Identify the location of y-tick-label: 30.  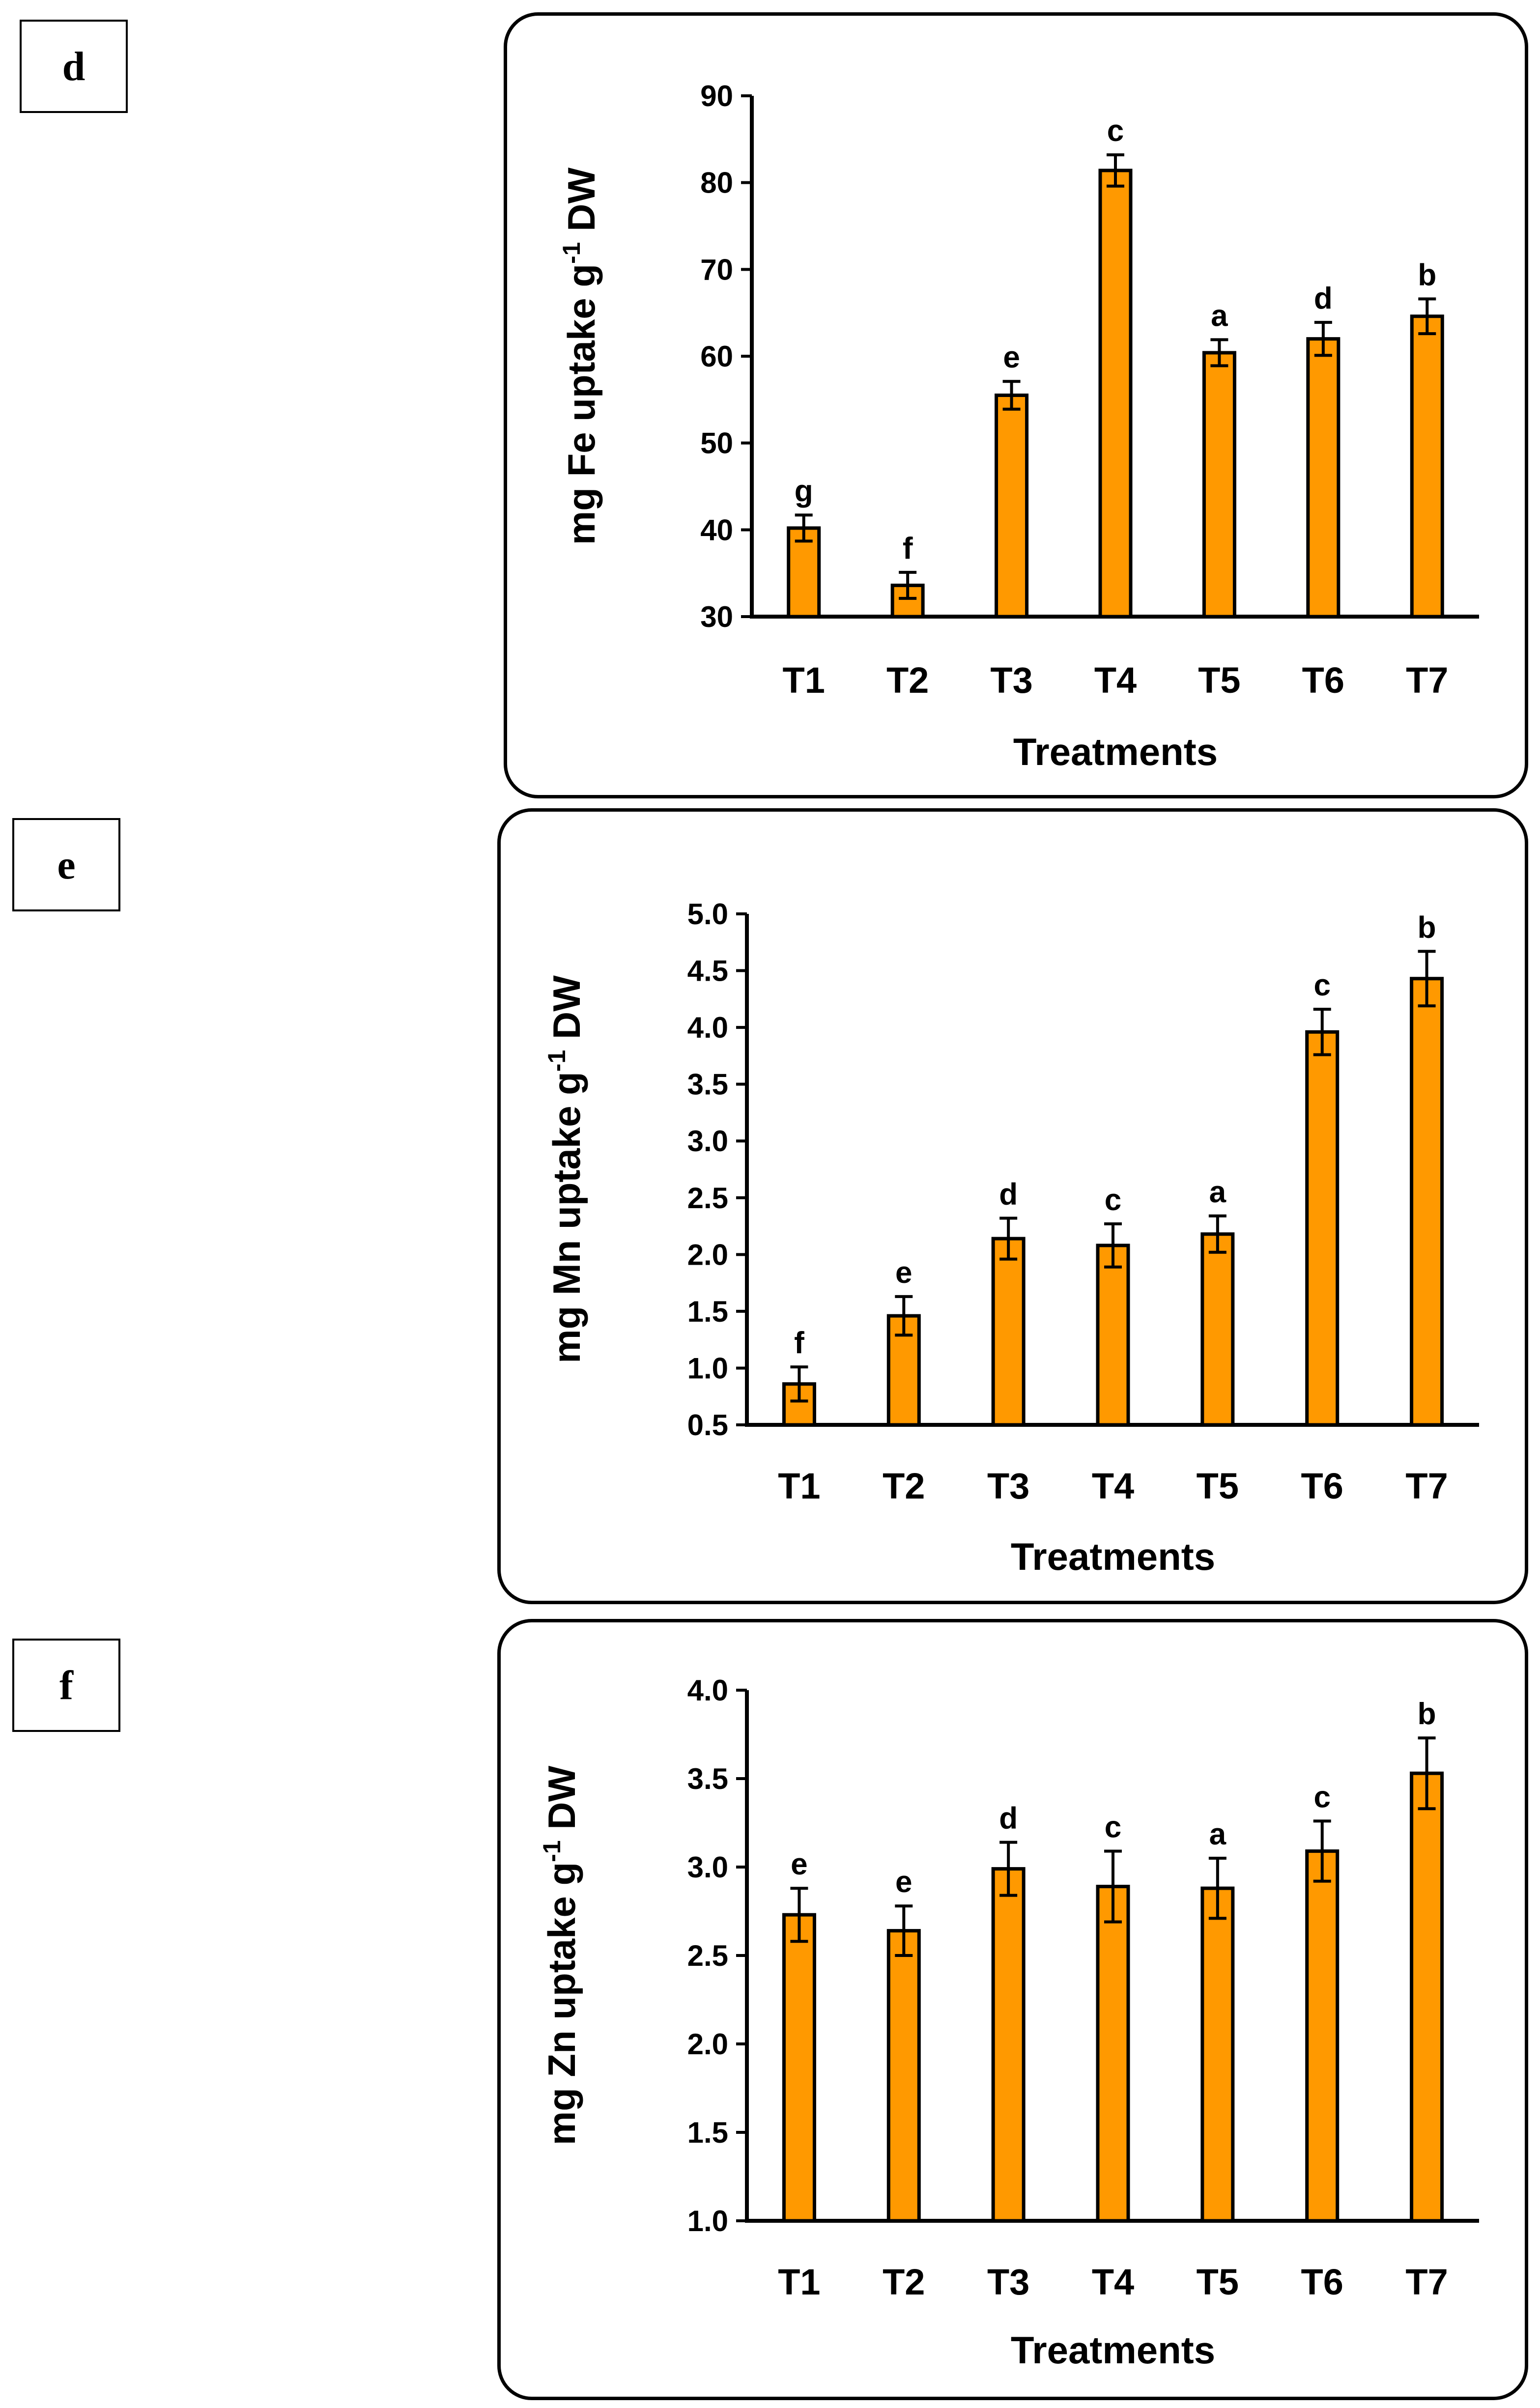
(716, 616).